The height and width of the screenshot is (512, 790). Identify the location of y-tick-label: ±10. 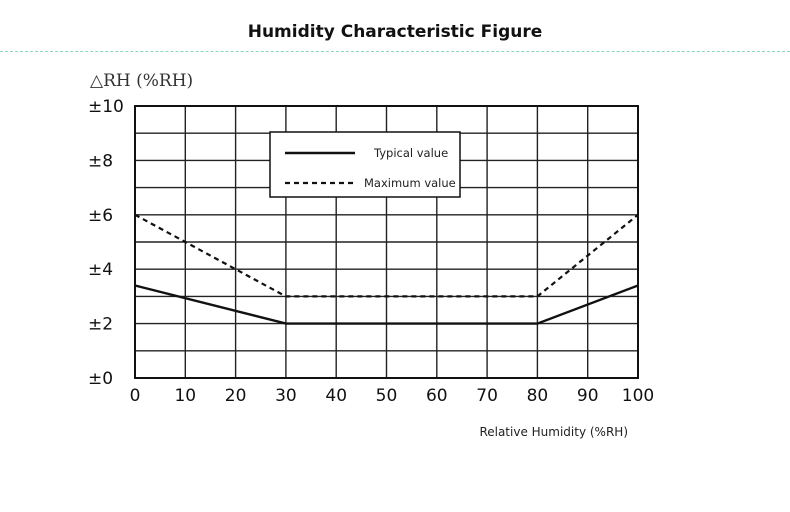
(106, 107).